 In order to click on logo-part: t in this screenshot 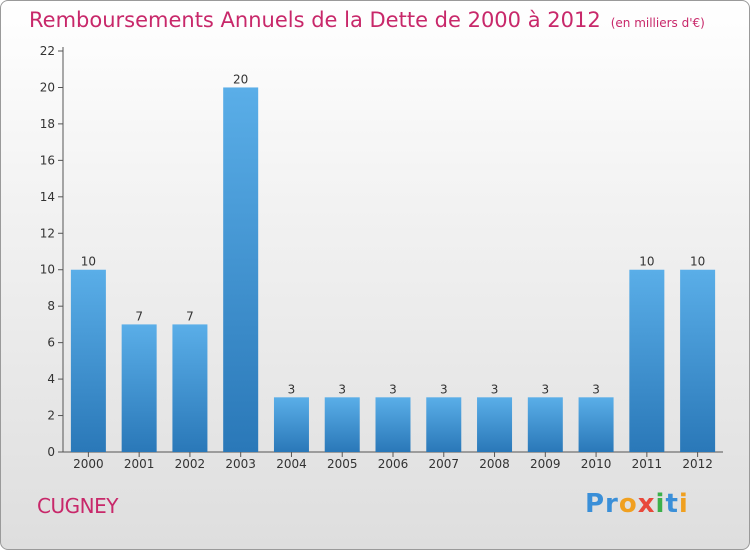, I will do `click(672, 504)`.